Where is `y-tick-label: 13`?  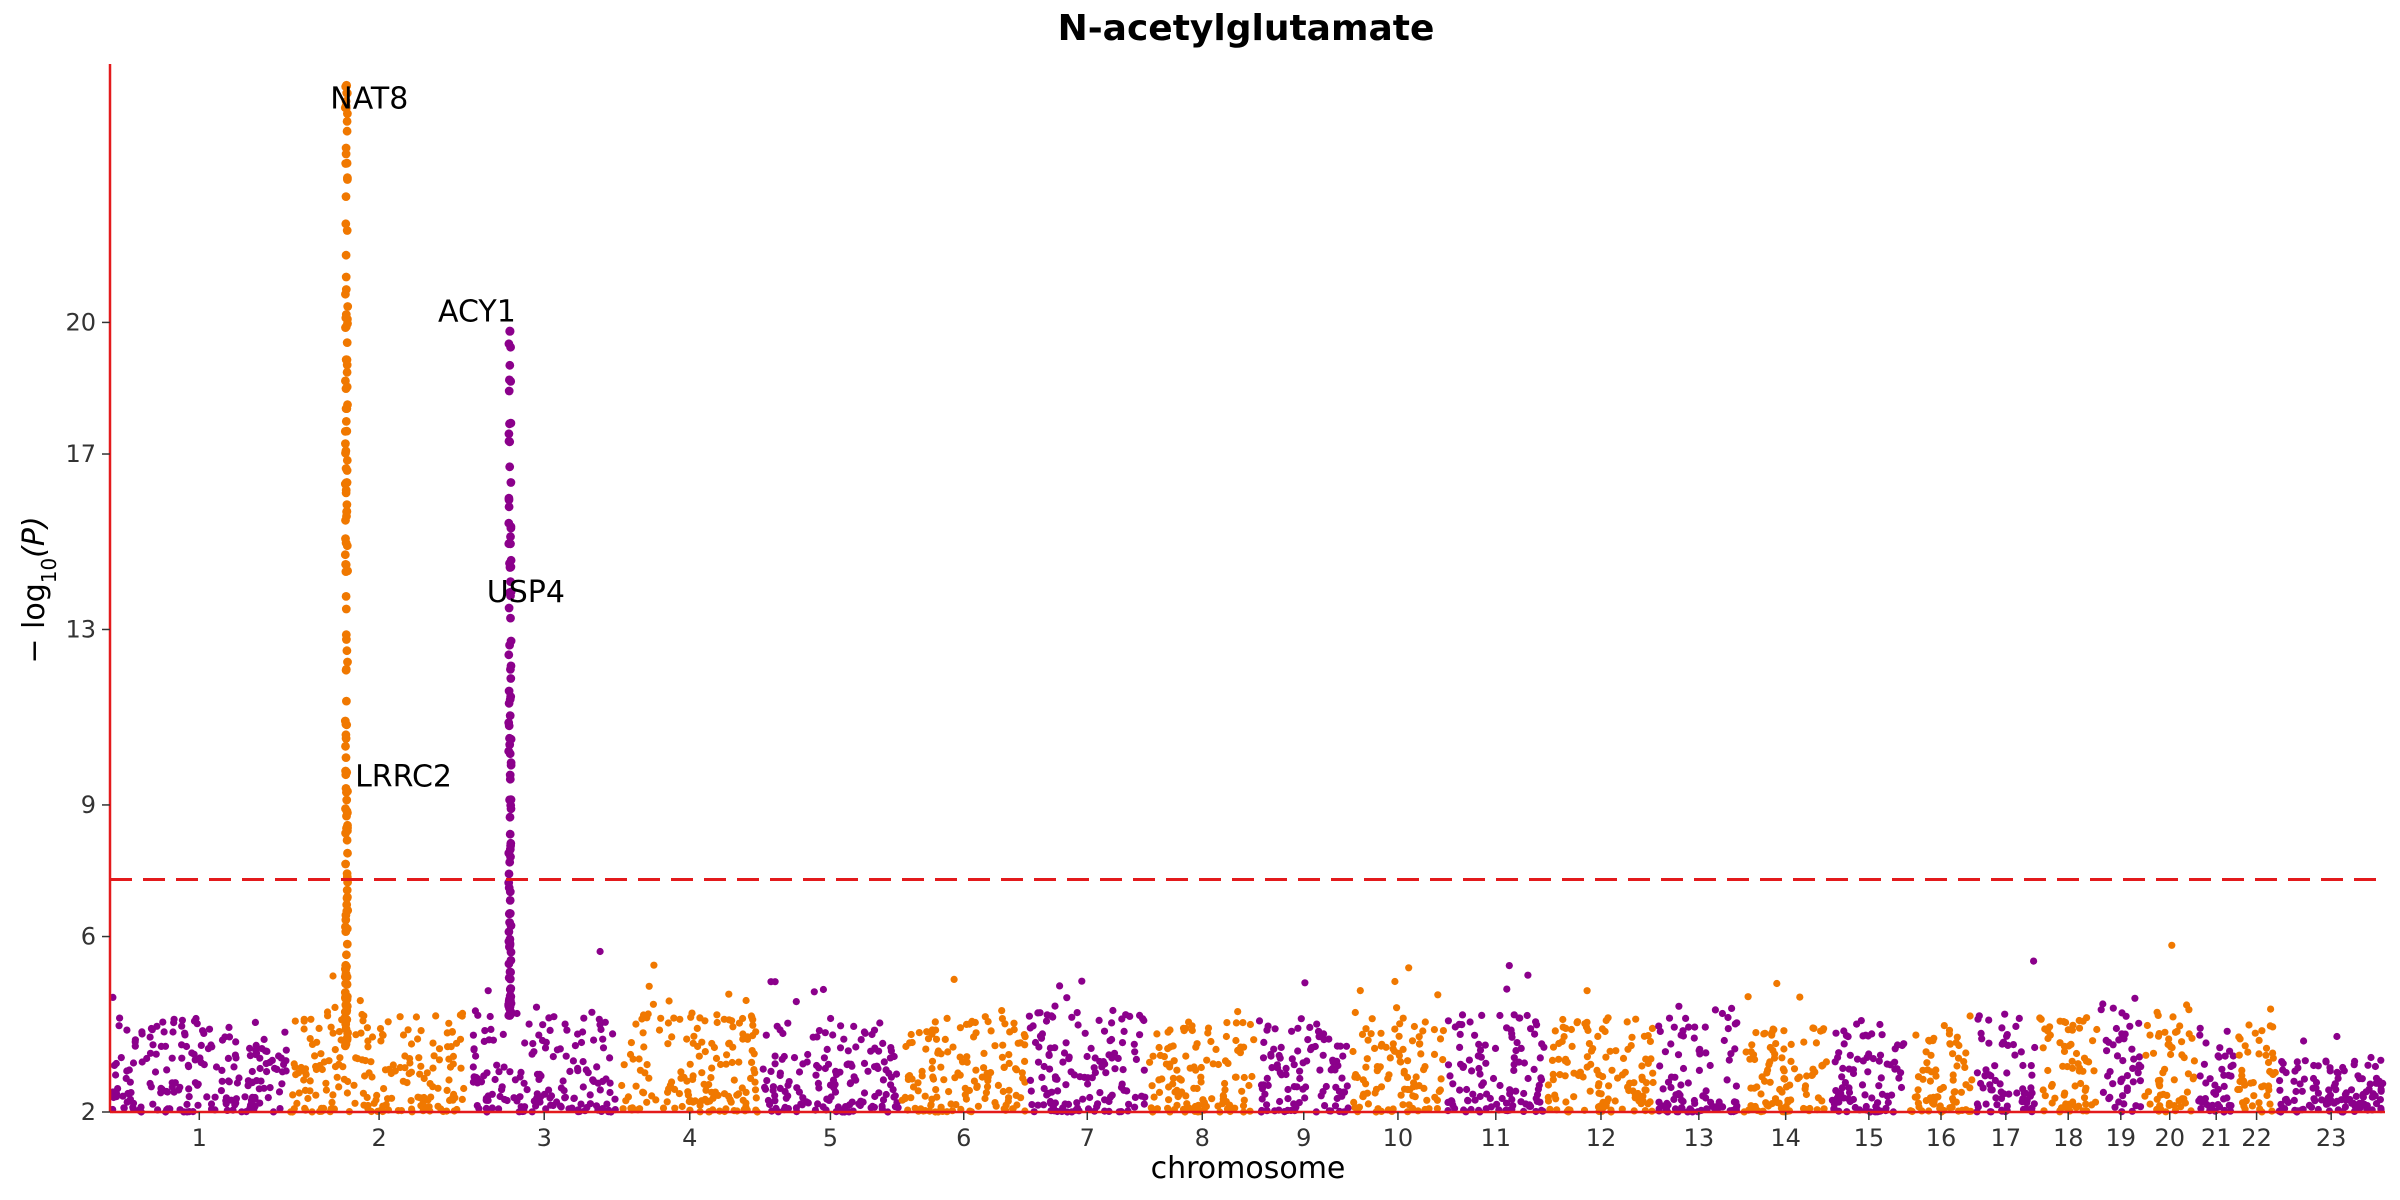
y-tick-label: 13 is located at coordinates (80, 629).